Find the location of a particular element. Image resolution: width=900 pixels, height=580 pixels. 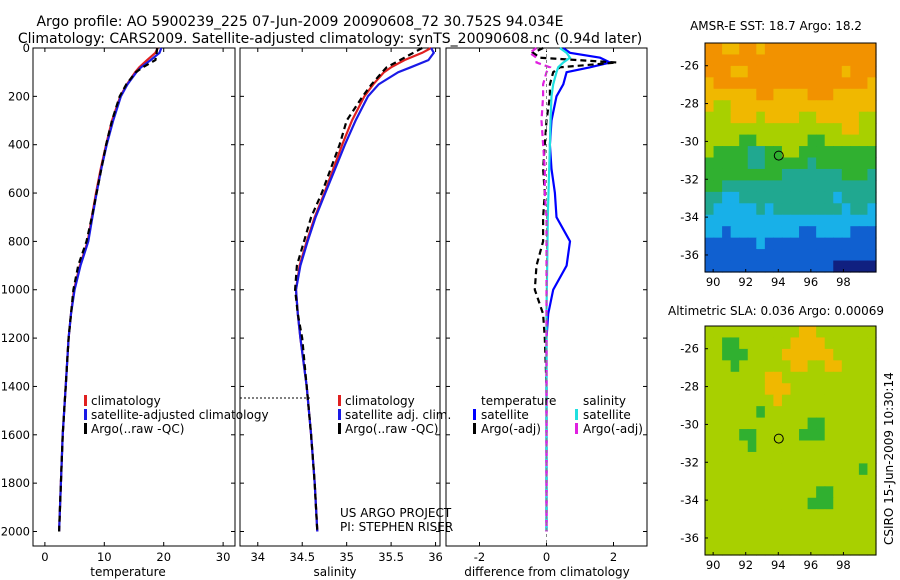

y-tick-label: 400 is located at coordinates (19, 145).